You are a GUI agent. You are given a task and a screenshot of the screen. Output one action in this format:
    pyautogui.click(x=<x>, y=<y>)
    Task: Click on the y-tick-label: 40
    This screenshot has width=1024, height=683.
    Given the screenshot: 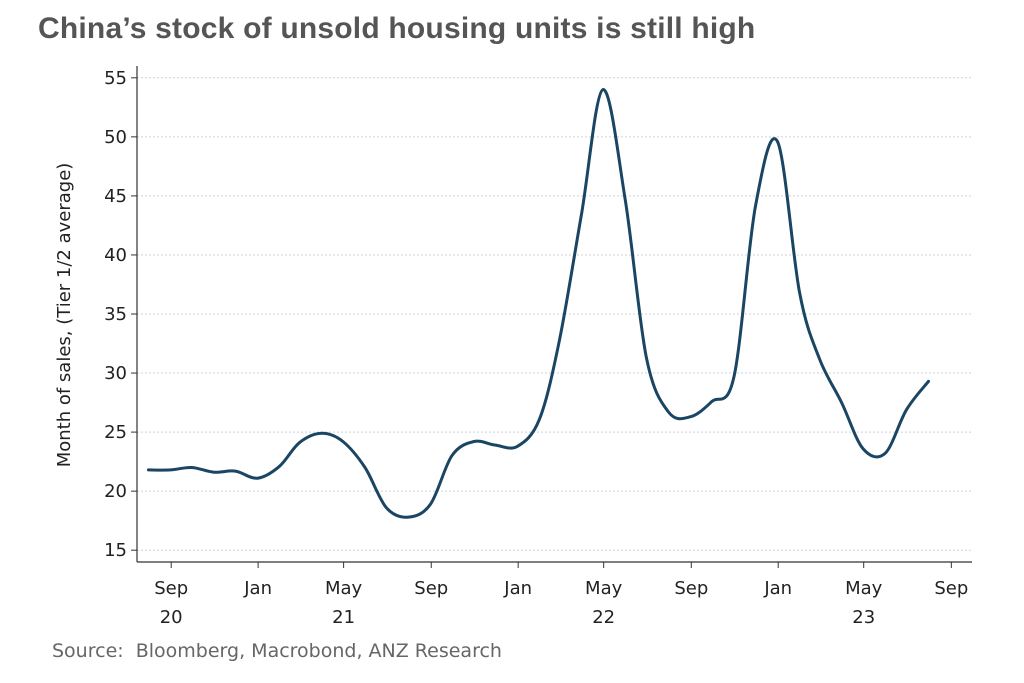 What is the action you would take?
    pyautogui.click(x=115, y=255)
    